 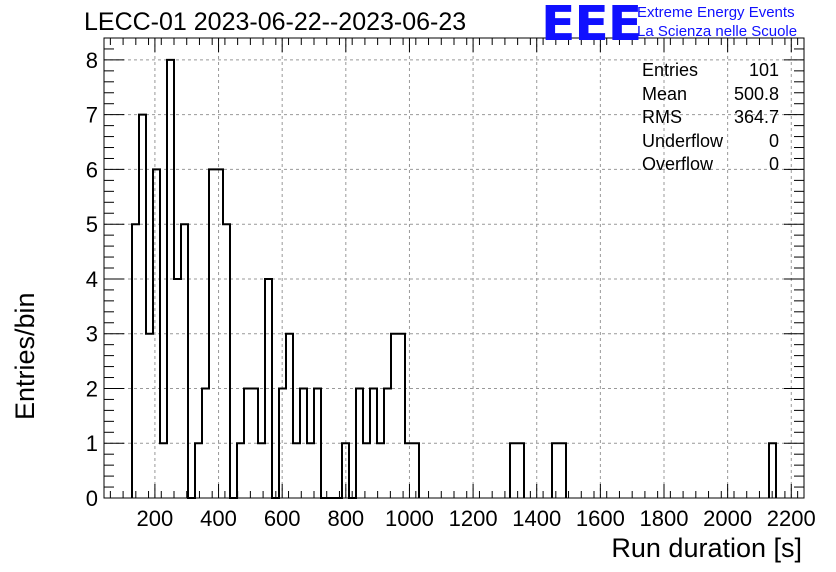 What do you see at coordinates (591, 26) in the screenshot?
I see `eee-logo: EEE` at bounding box center [591, 26].